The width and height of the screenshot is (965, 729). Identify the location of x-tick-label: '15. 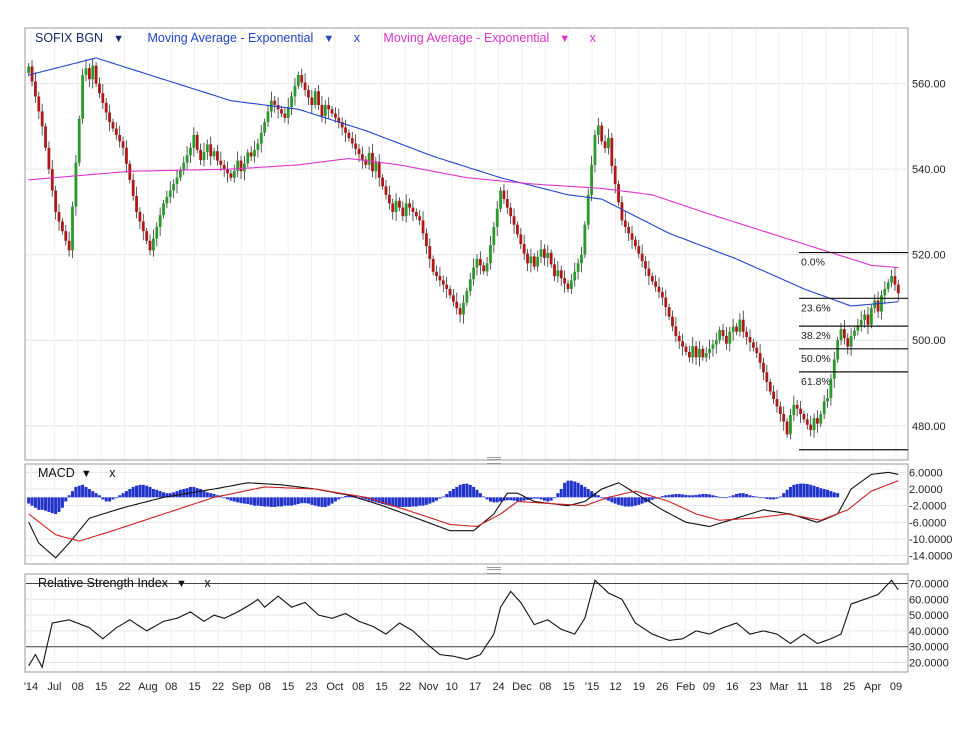
(592, 687).